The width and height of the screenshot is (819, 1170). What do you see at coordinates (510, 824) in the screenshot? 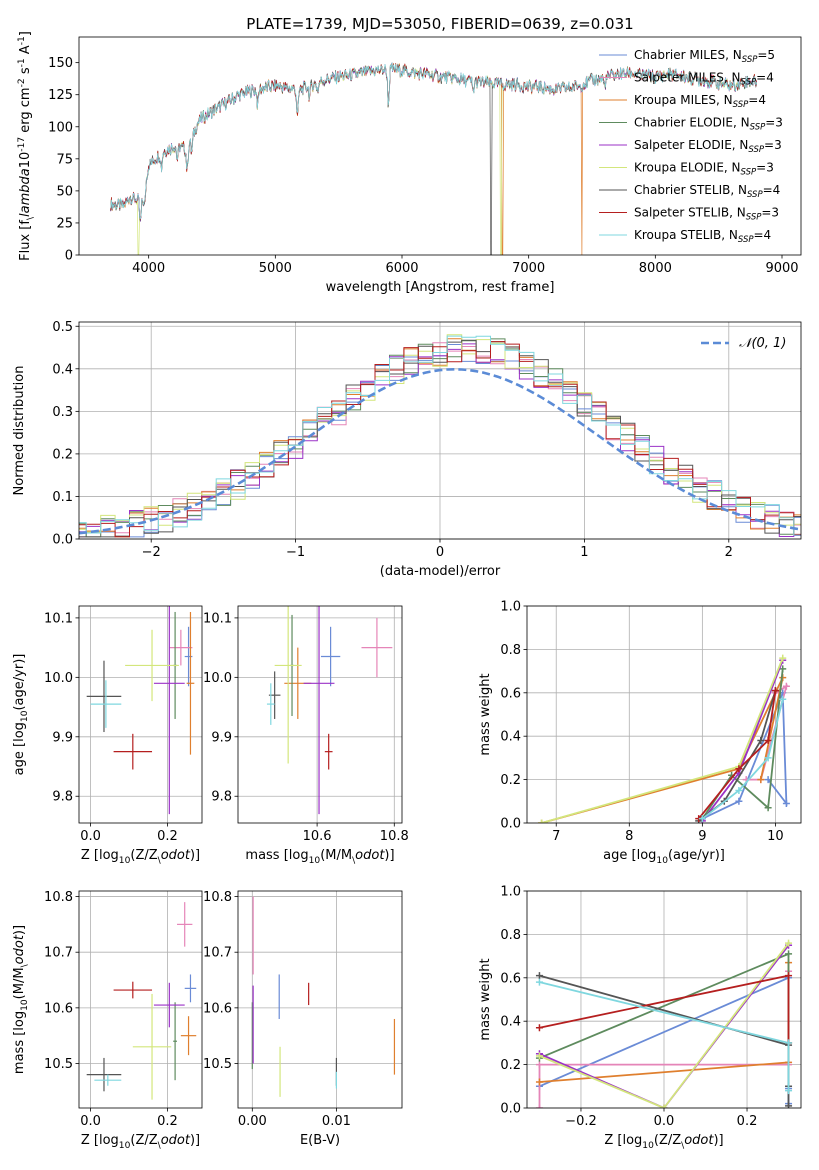
I see `y-tick-label: 0.0` at bounding box center [510, 824].